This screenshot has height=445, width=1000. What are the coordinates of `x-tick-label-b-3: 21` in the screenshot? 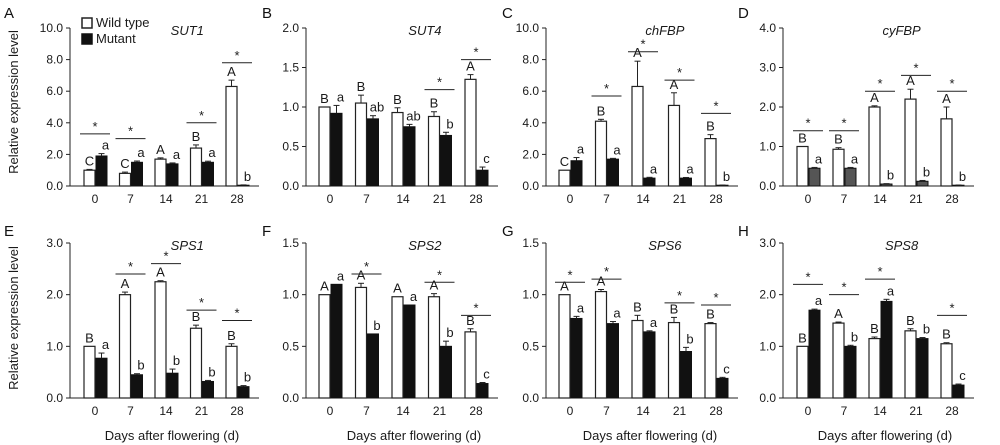 It's located at (440, 199).